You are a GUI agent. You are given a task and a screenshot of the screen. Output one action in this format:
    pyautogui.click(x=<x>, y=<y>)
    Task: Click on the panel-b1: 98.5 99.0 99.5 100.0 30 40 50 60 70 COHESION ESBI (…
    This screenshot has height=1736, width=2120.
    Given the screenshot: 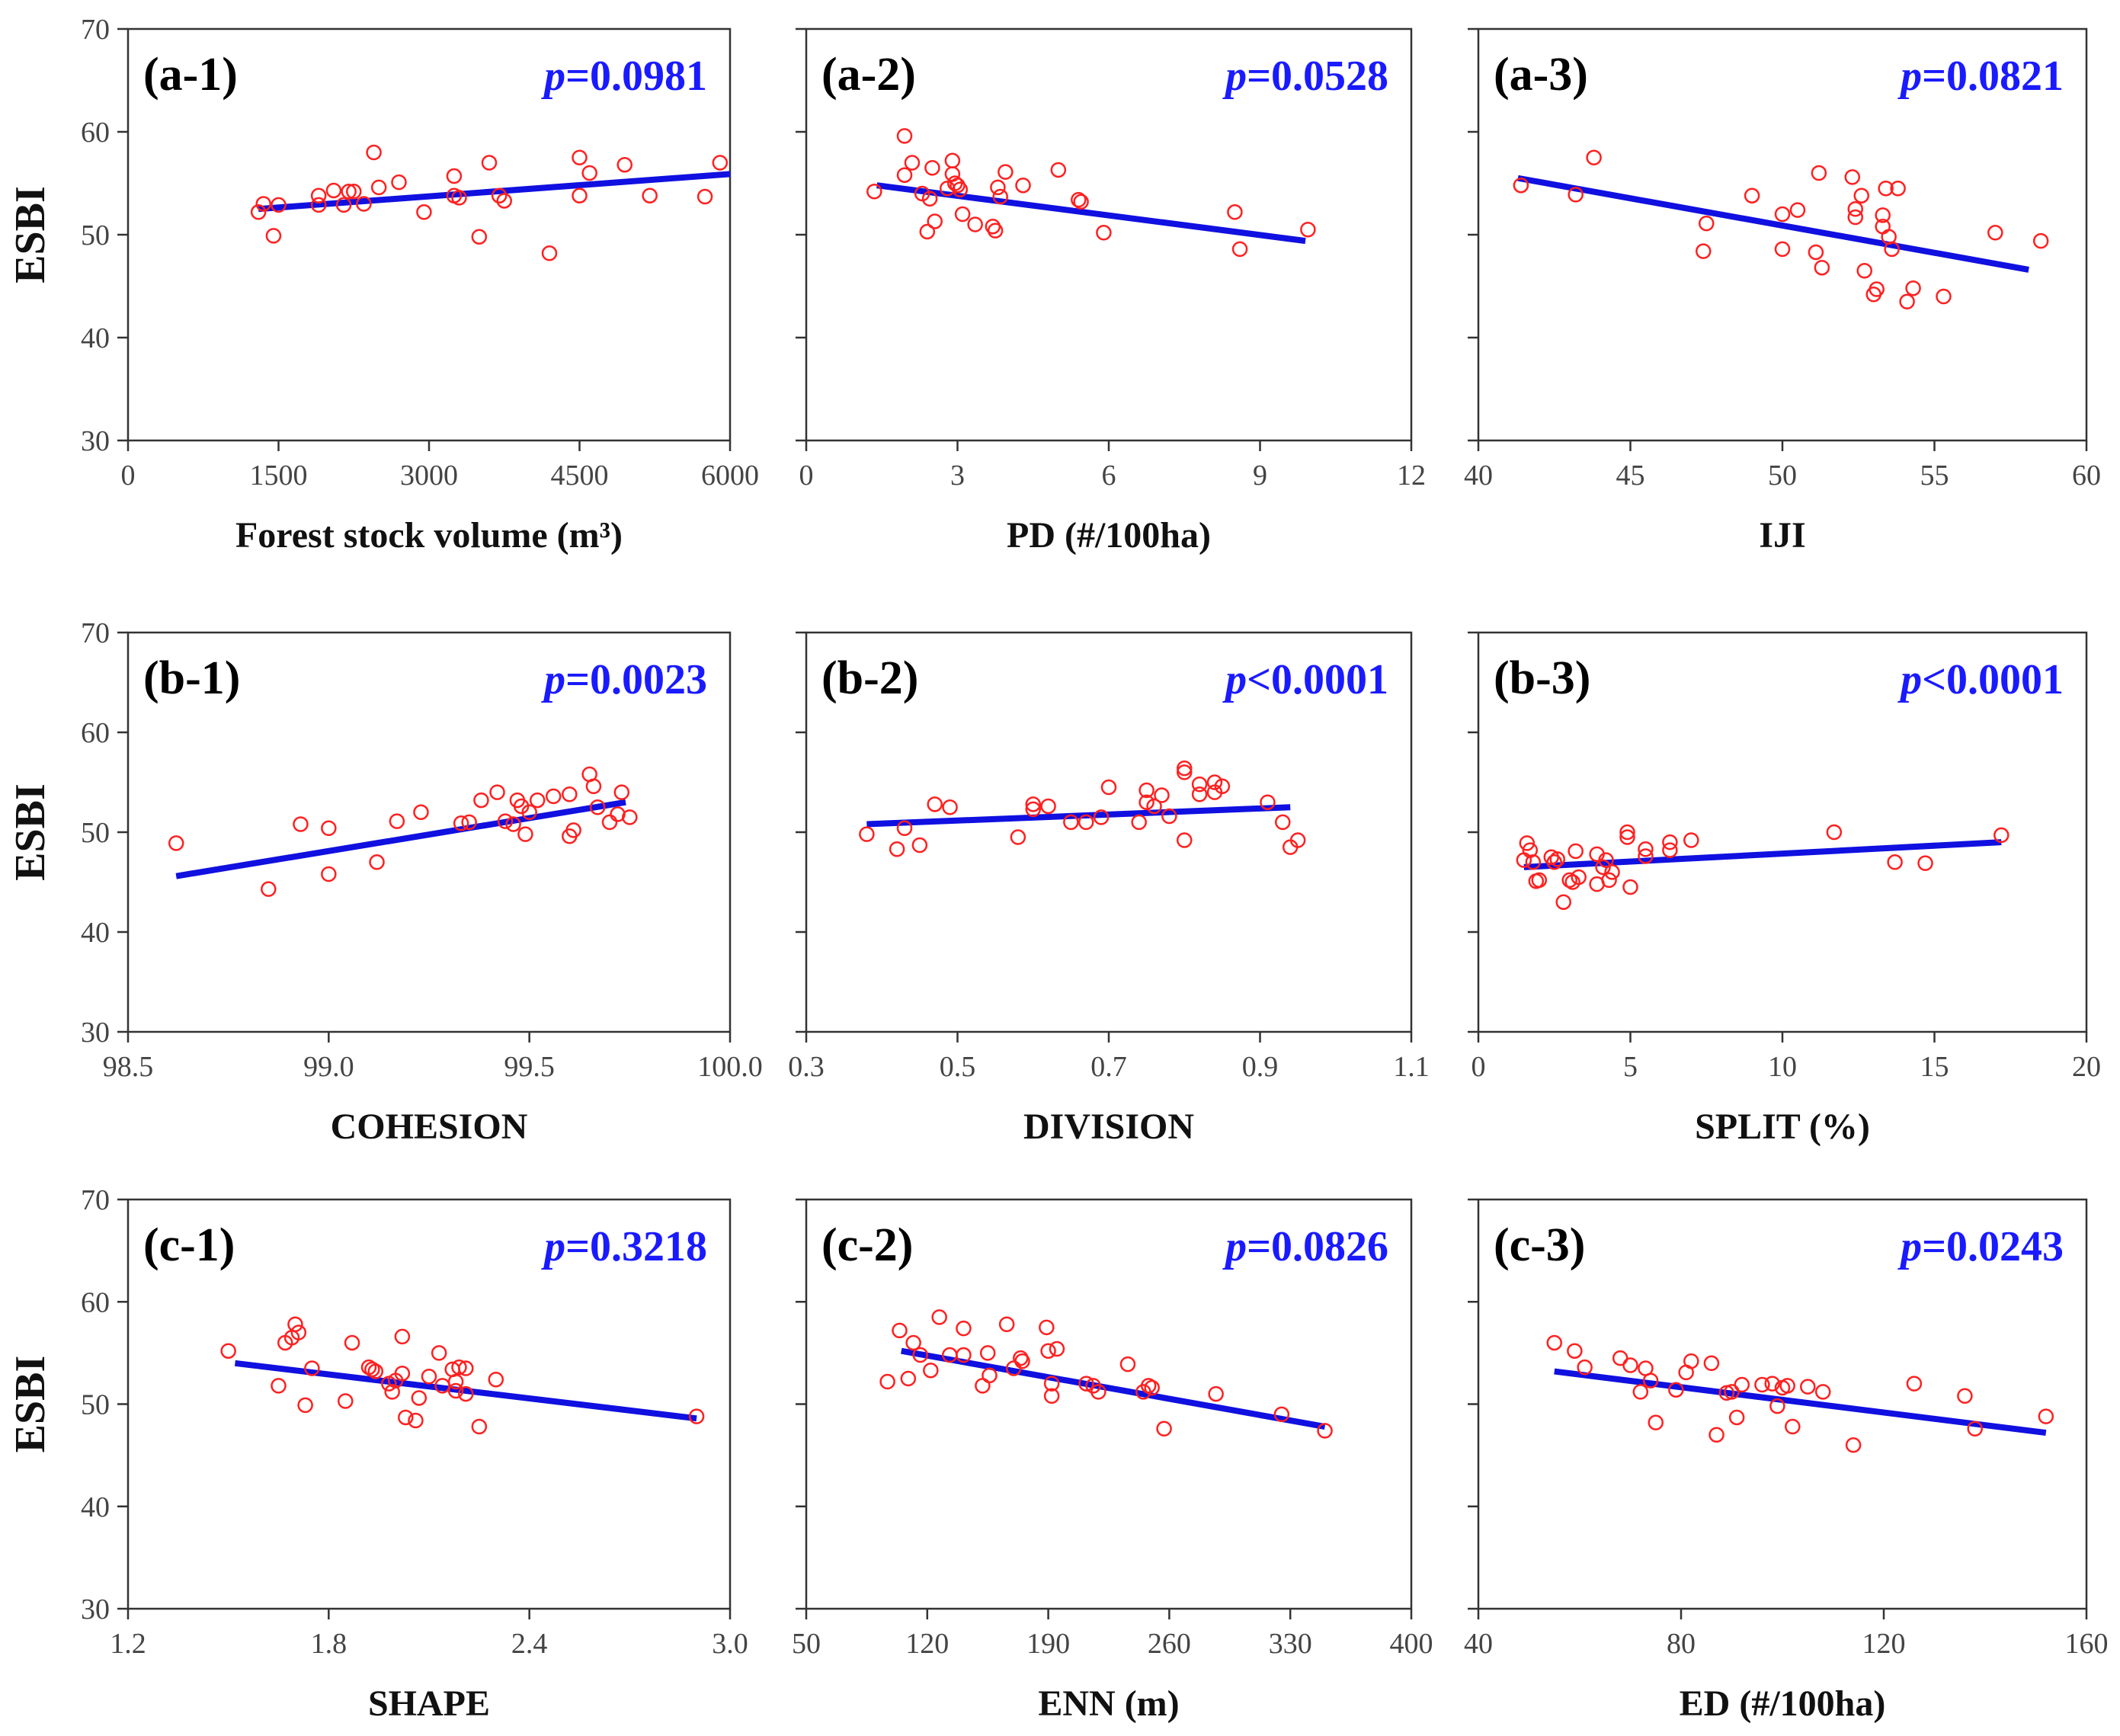 What is the action you would take?
    pyautogui.click(x=385, y=882)
    